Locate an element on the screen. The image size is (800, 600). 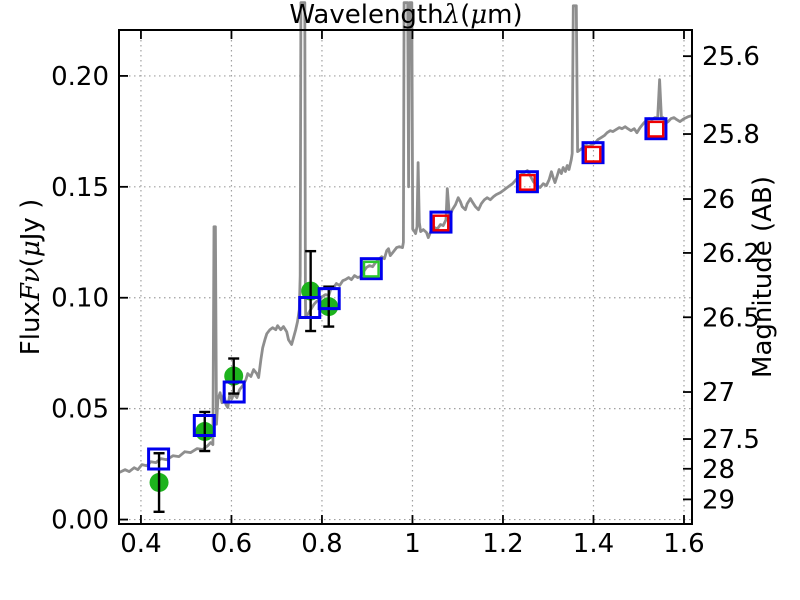
y-tick-label-left: 0.15 is located at coordinates (80, 188).